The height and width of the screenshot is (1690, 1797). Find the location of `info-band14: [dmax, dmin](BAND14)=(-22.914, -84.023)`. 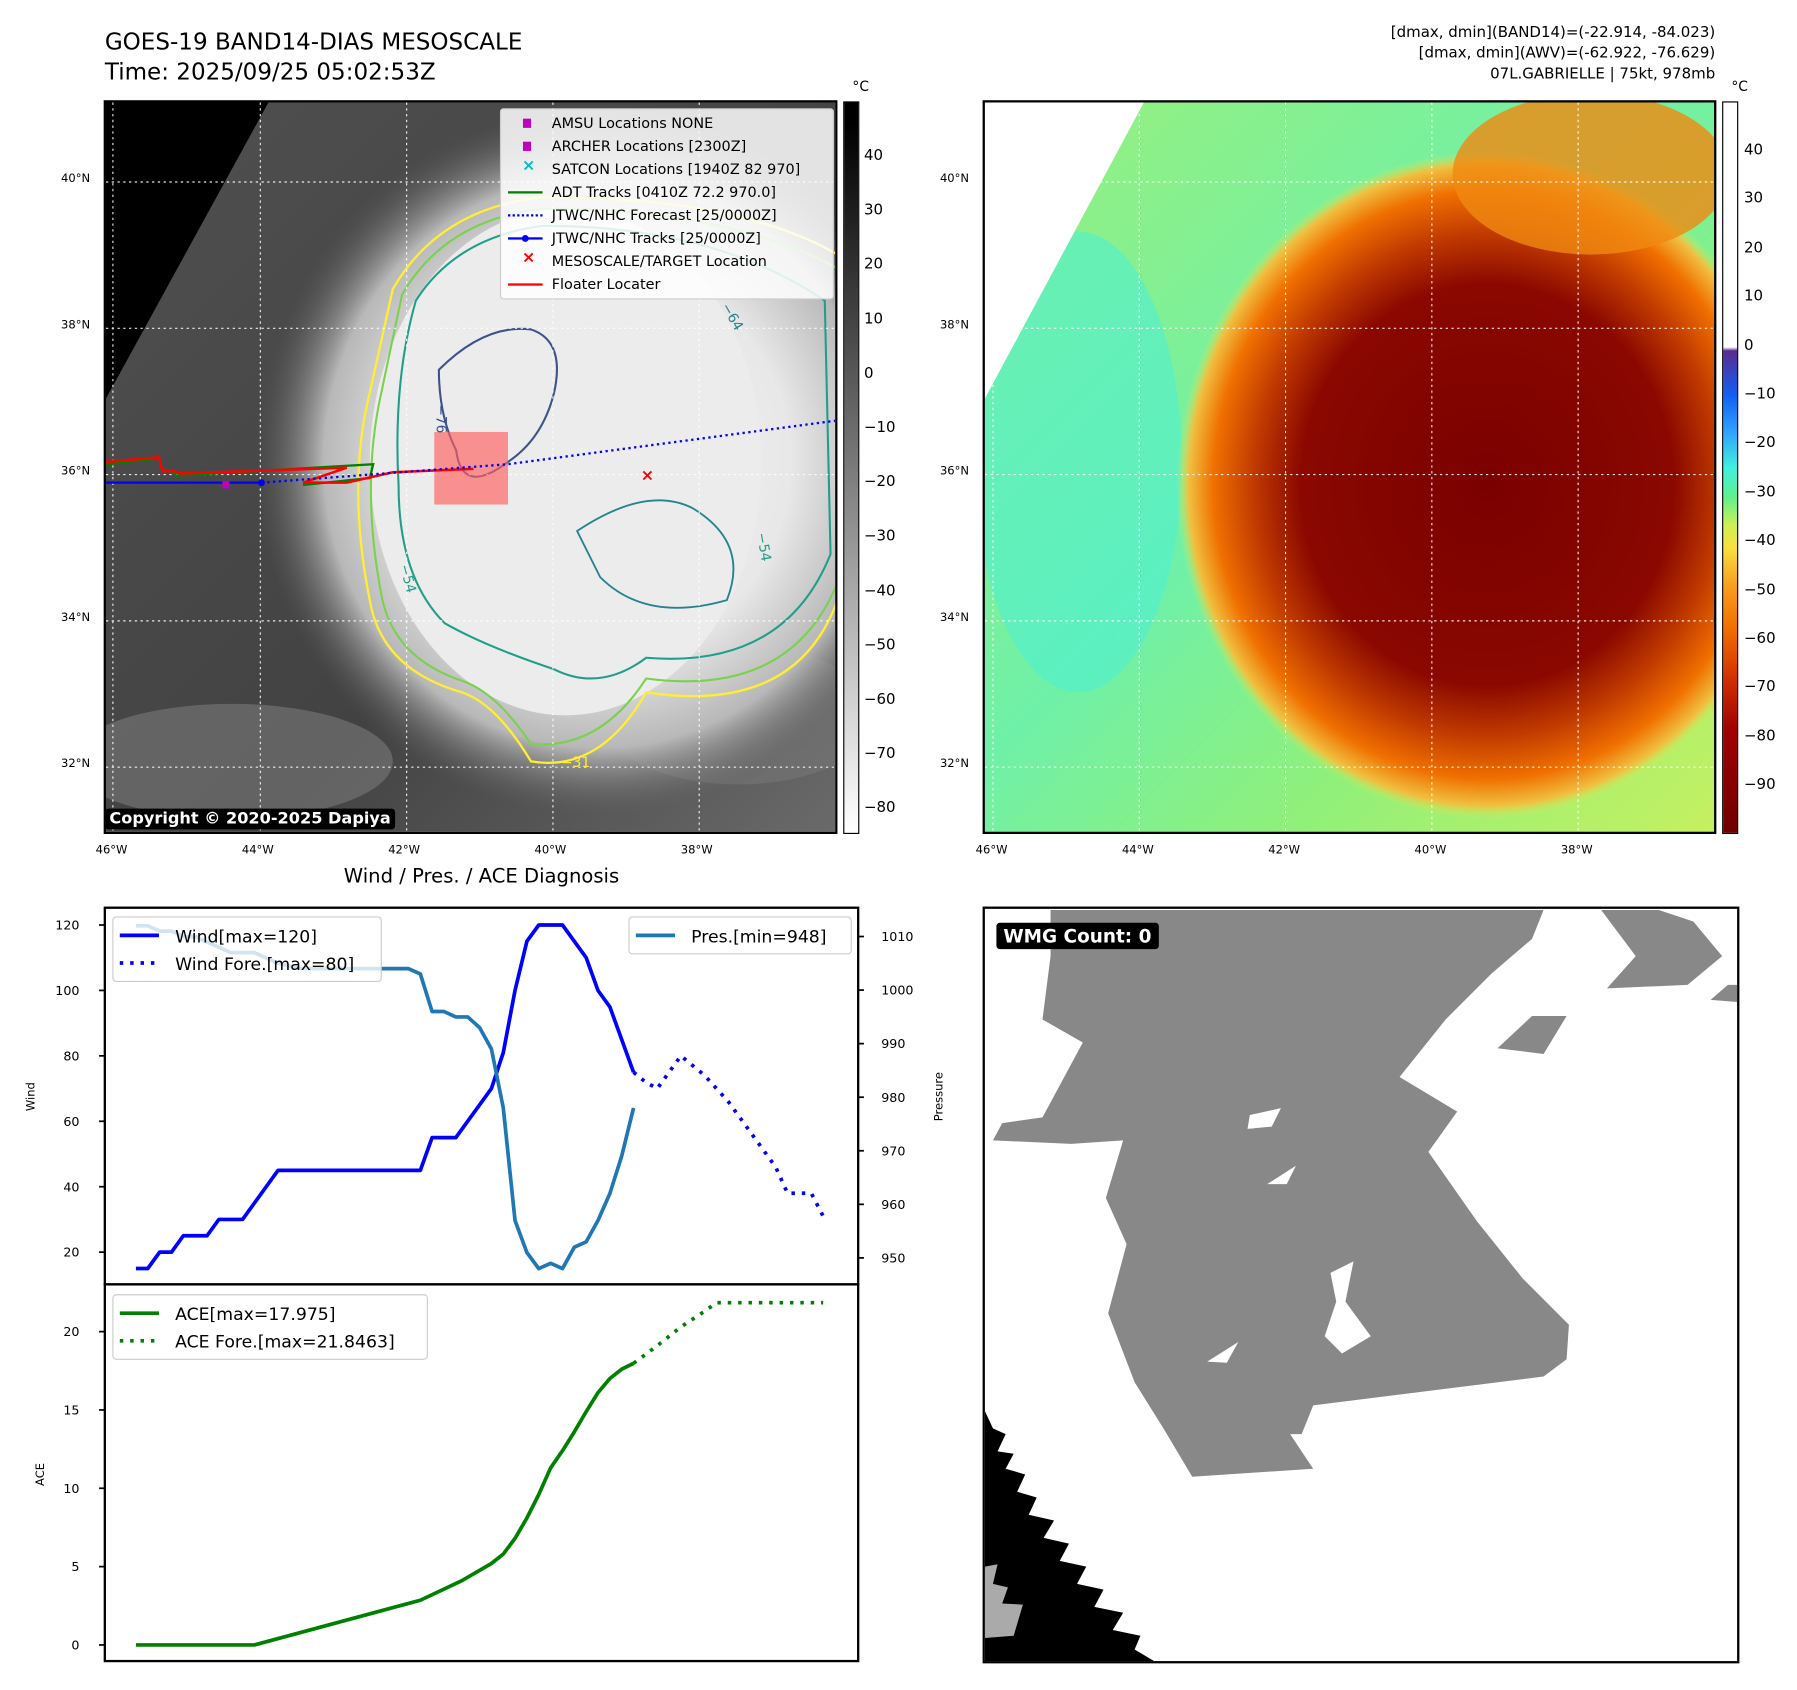

info-band14: [dmax, dmin](BAND14)=(-22.914, -84.023) is located at coordinates (1553, 33).